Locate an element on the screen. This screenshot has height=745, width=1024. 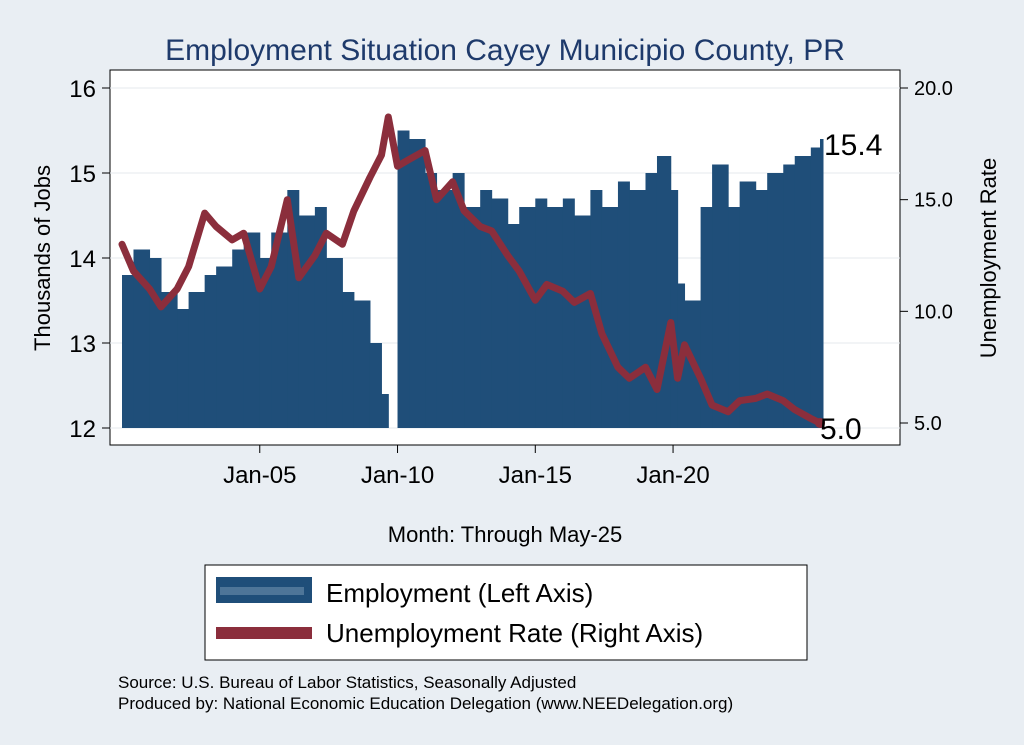
unemployment-end-label: 5.0 is located at coordinates (841, 429).